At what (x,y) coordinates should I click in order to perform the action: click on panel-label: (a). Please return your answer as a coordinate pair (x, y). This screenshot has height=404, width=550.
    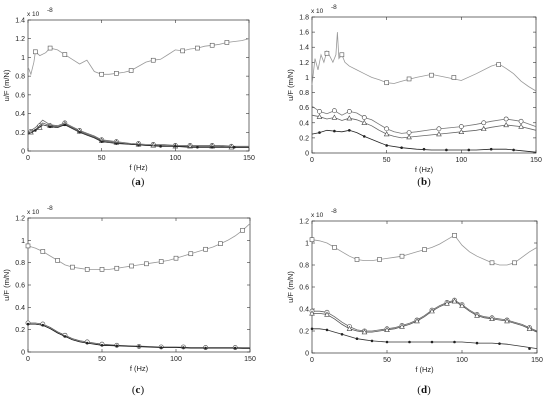
    Looking at the image, I should click on (138, 182).